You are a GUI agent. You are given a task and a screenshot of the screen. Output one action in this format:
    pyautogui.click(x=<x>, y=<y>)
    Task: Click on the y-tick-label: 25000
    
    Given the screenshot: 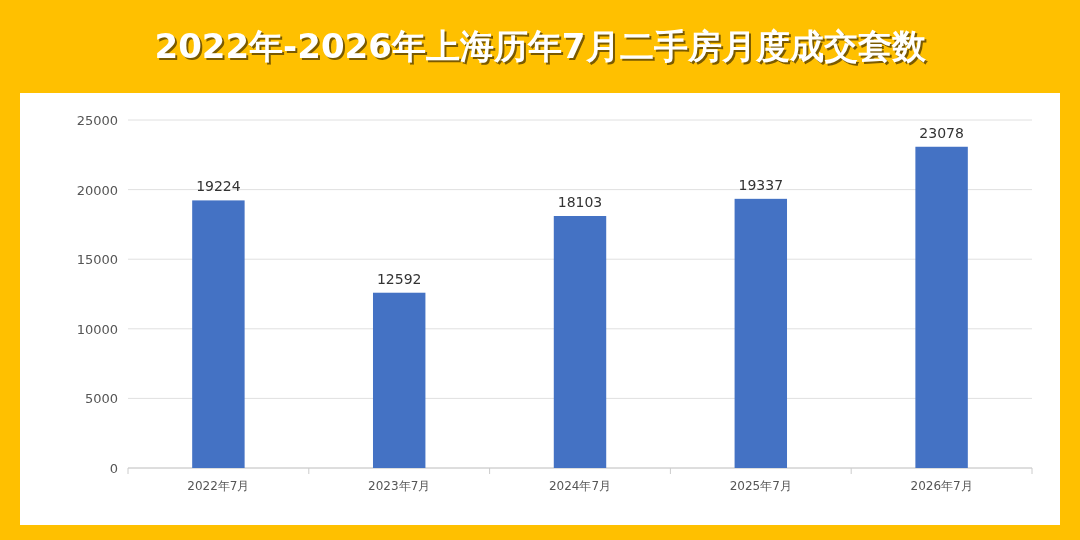 What is the action you would take?
    pyautogui.click(x=97, y=120)
    